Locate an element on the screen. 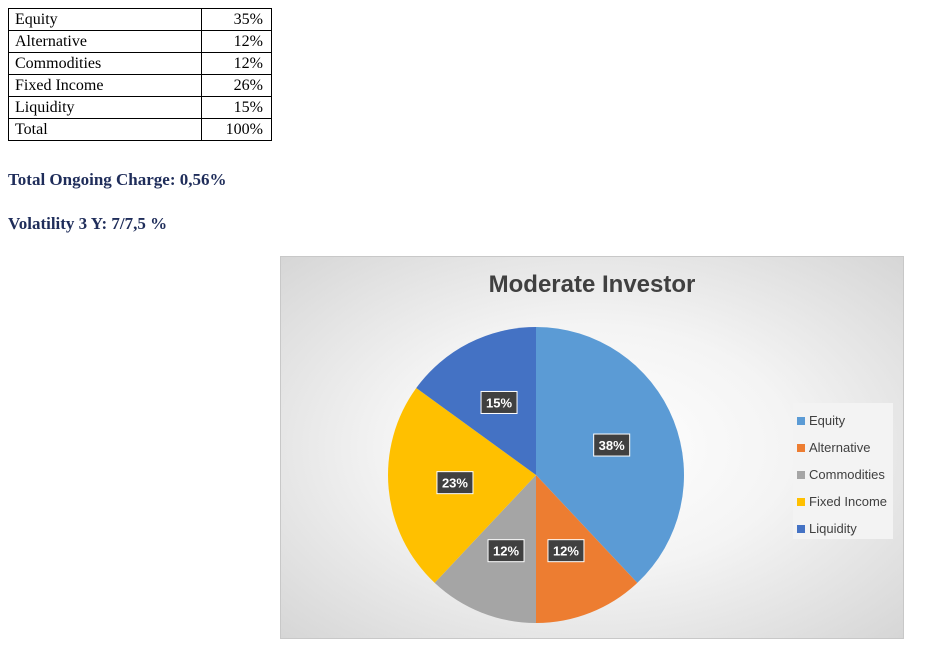 This screenshot has height=660, width=926. asset-value-cell: 26% is located at coordinates (236, 85).